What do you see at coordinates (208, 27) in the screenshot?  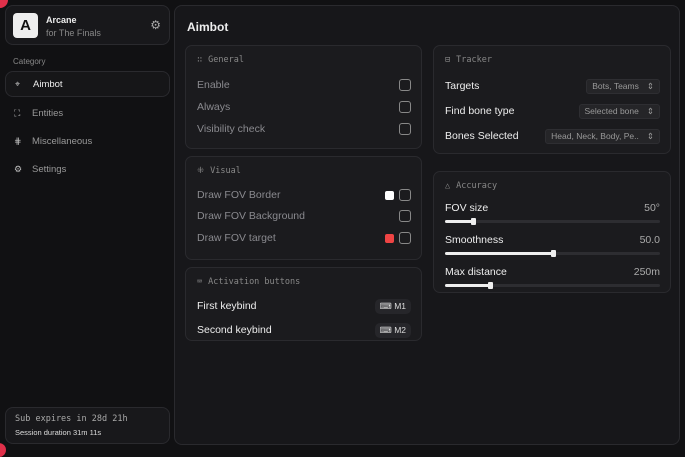 I see `page-title: Aimbot` at bounding box center [208, 27].